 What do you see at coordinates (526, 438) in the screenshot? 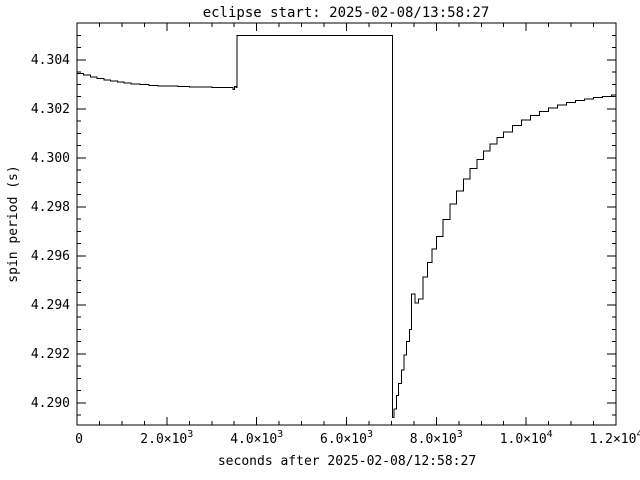
I see `x-tick-label: 1.0×10⁴` at bounding box center [526, 438].